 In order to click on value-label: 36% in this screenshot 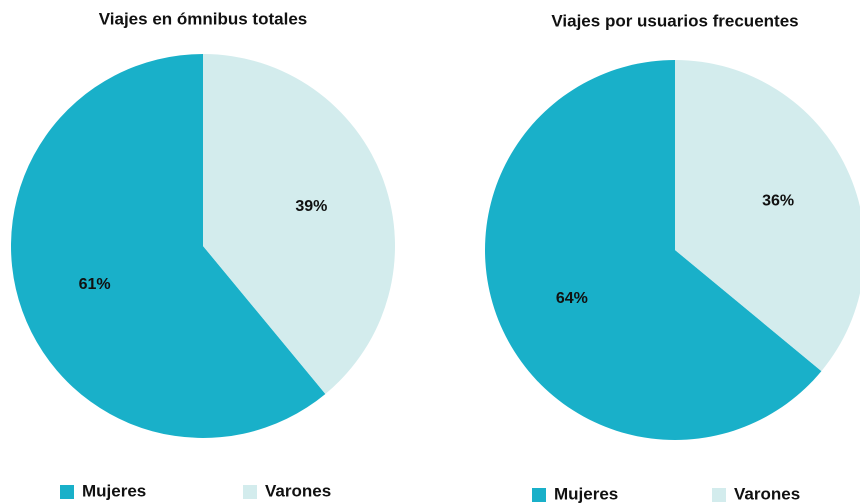, I will do `click(778, 201)`.